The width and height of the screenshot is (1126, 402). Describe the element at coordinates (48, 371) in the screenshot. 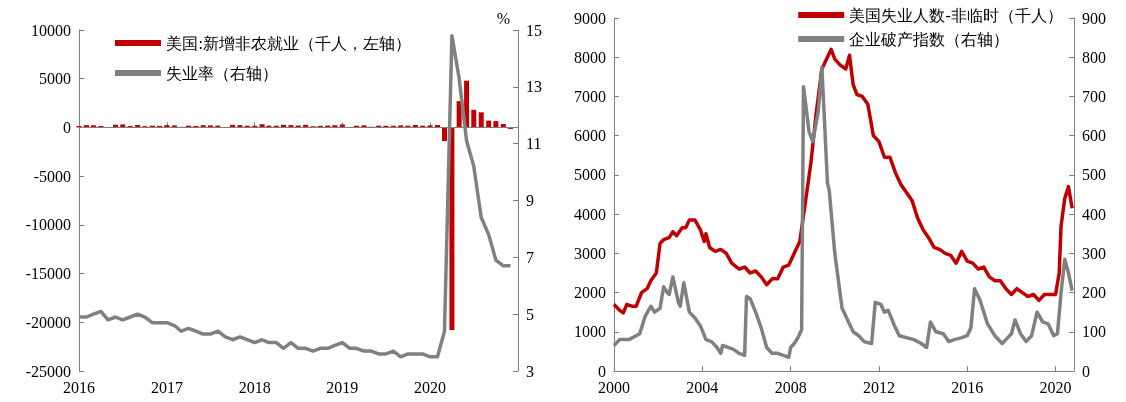

I see `y-tick-label: -25000` at that location.